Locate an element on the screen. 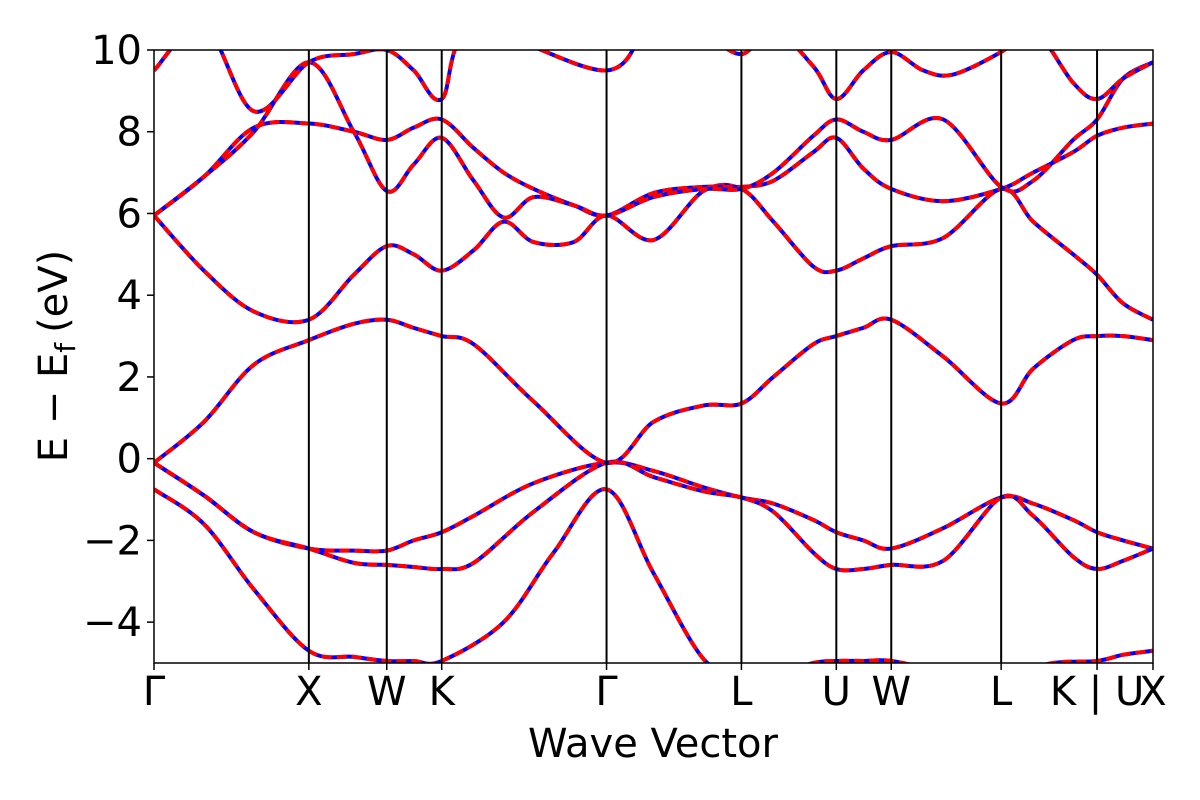 This screenshot has height=800, width=1200. y-tick-label: 2 is located at coordinates (129, 378).